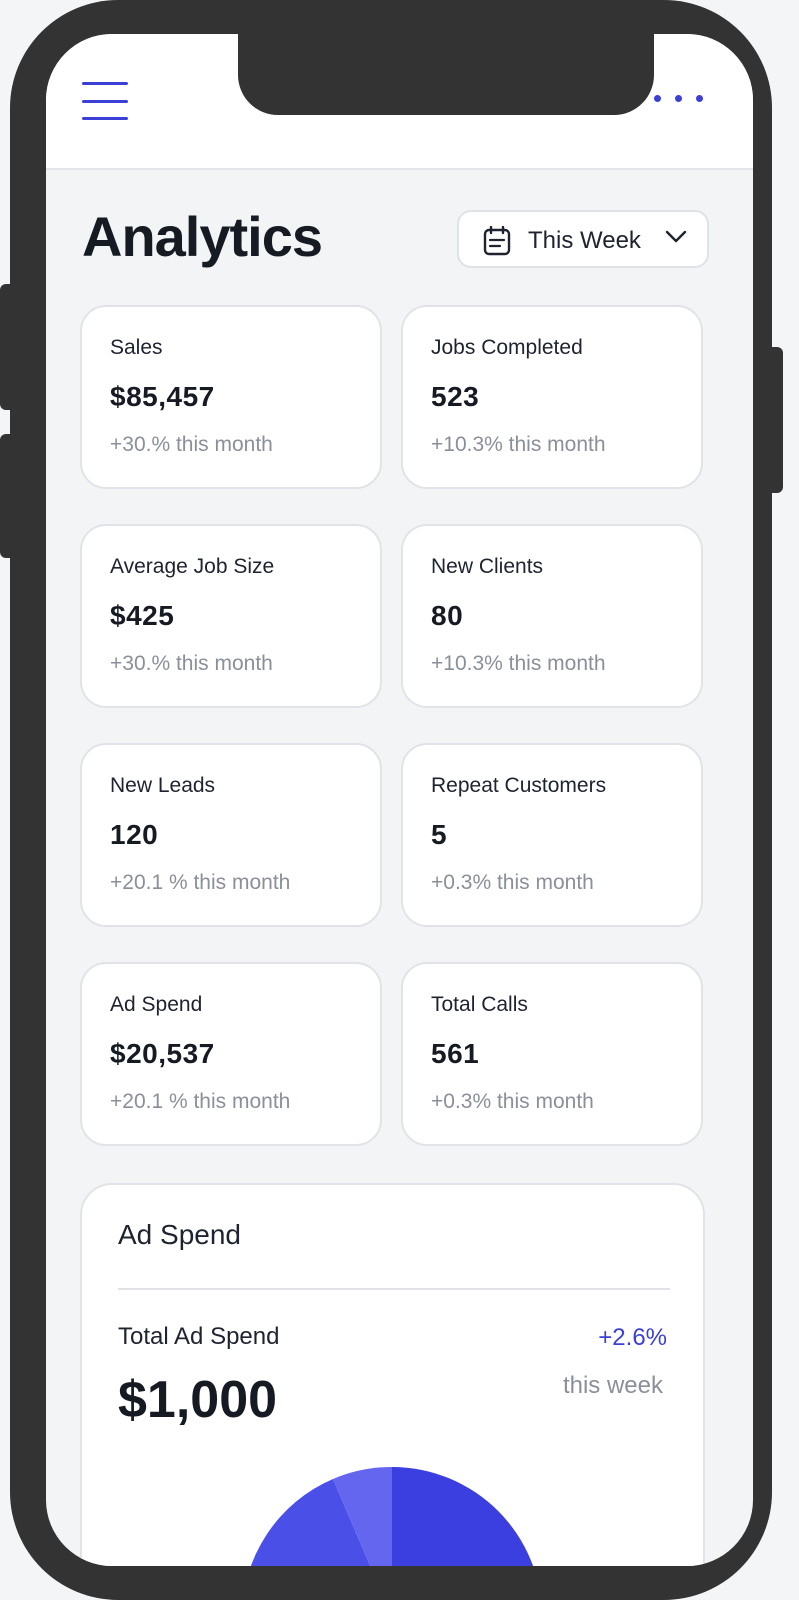 This screenshot has height=1600, width=799. I want to click on calendar-icon, so click(497, 241).